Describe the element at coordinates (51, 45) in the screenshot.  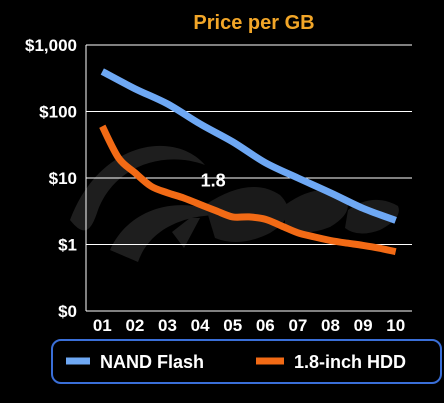
I see `y-tick-label-0: $1,000` at that location.